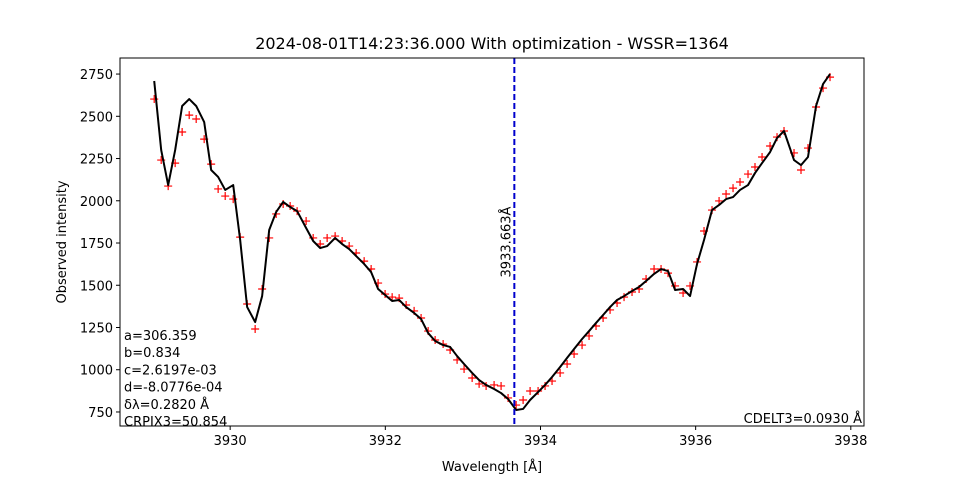  What do you see at coordinates (96, 244) in the screenshot?
I see `y-tick-label: 1750` at bounding box center [96, 244].